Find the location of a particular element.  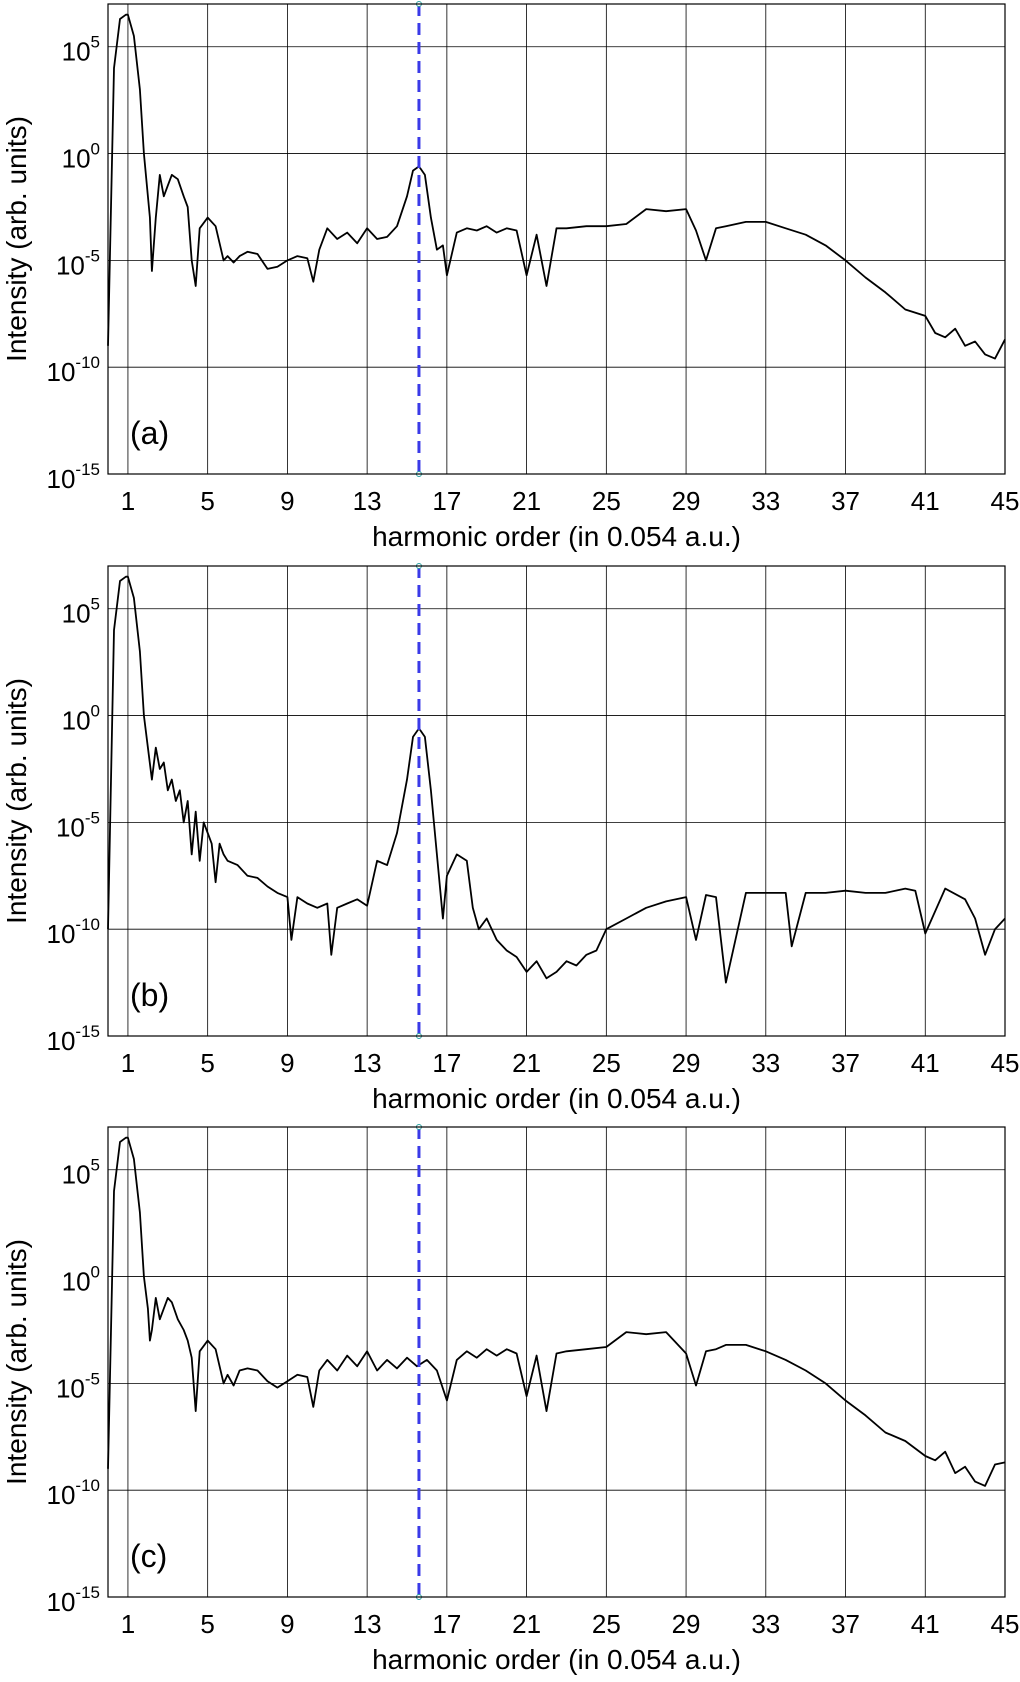

panel-label: (b) is located at coordinates (149, 995).